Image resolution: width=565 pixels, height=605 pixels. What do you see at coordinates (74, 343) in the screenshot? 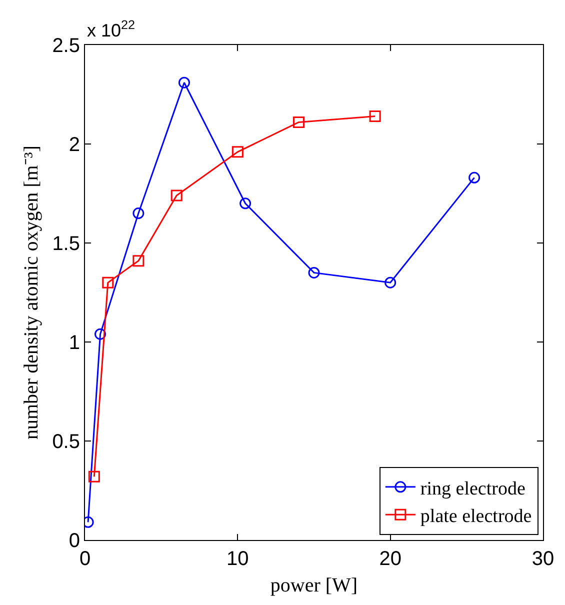
I see `y-tick-label: 1` at bounding box center [74, 343].